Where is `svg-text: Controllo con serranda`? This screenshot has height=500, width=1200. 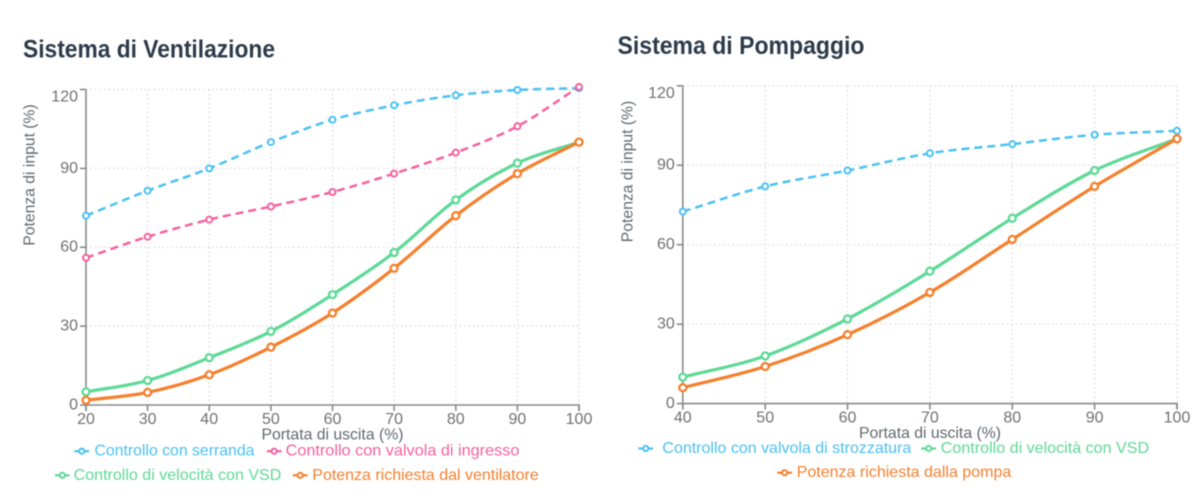
svg-text: Controllo con serranda is located at coordinates (175, 451).